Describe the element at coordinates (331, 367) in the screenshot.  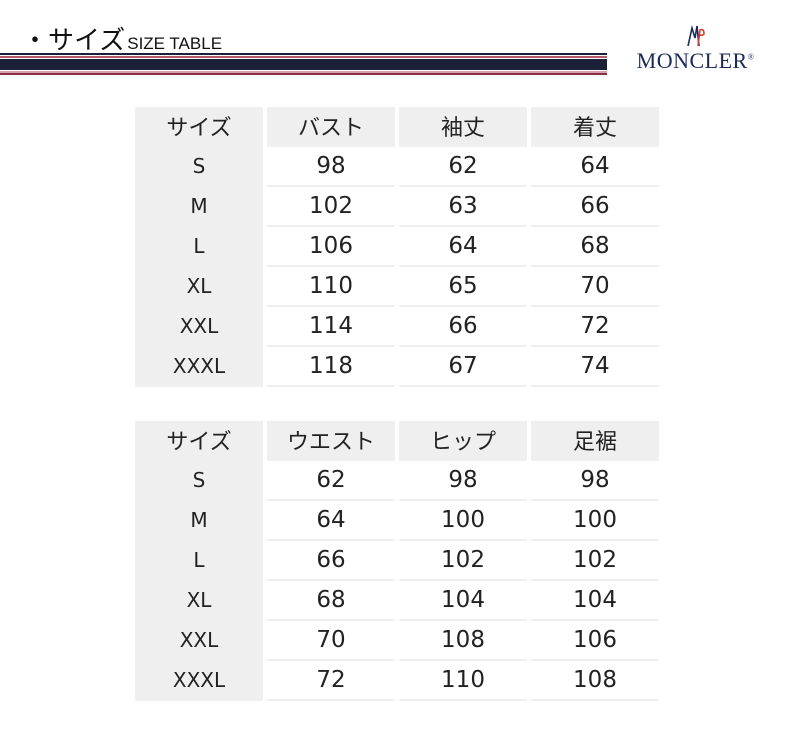
I see `value-cell: 118` at that location.